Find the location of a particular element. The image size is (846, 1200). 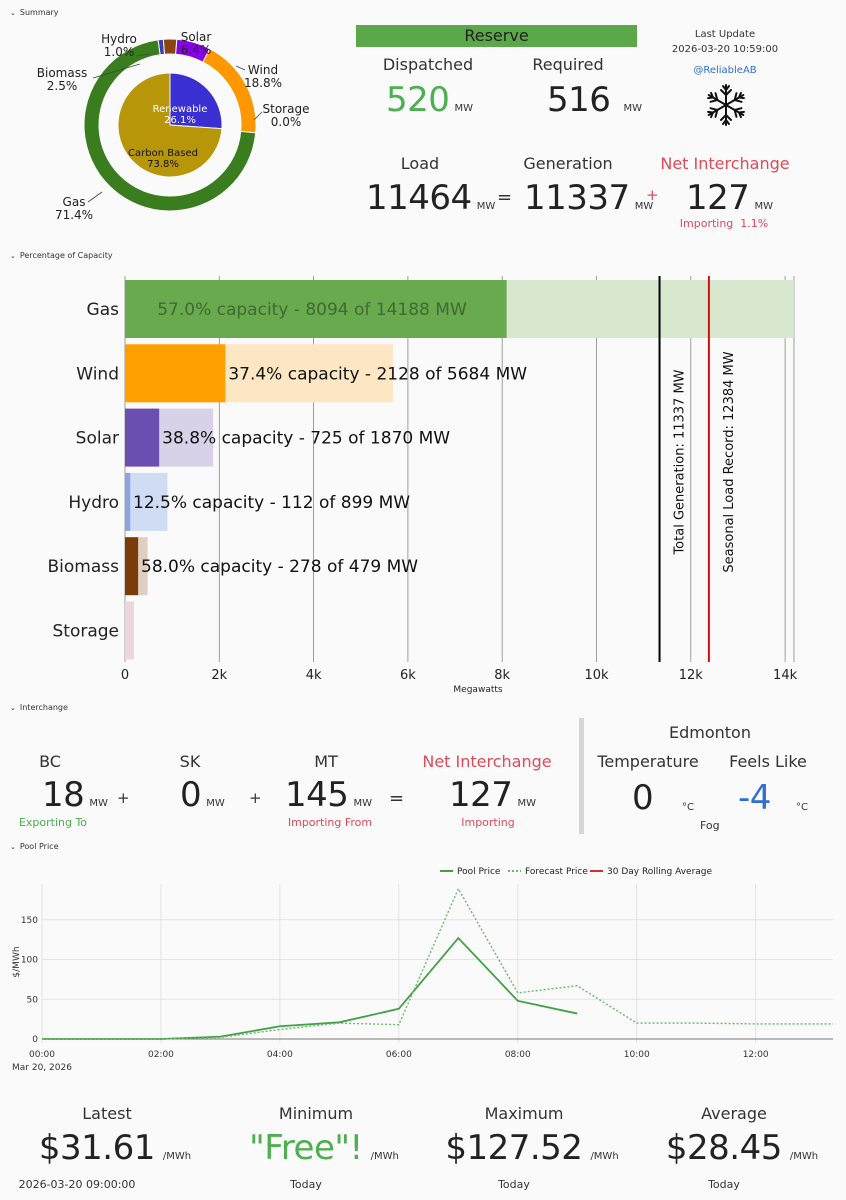

stat-subtitle: 2026-03-20 09:00:00 is located at coordinates (77, 1184).